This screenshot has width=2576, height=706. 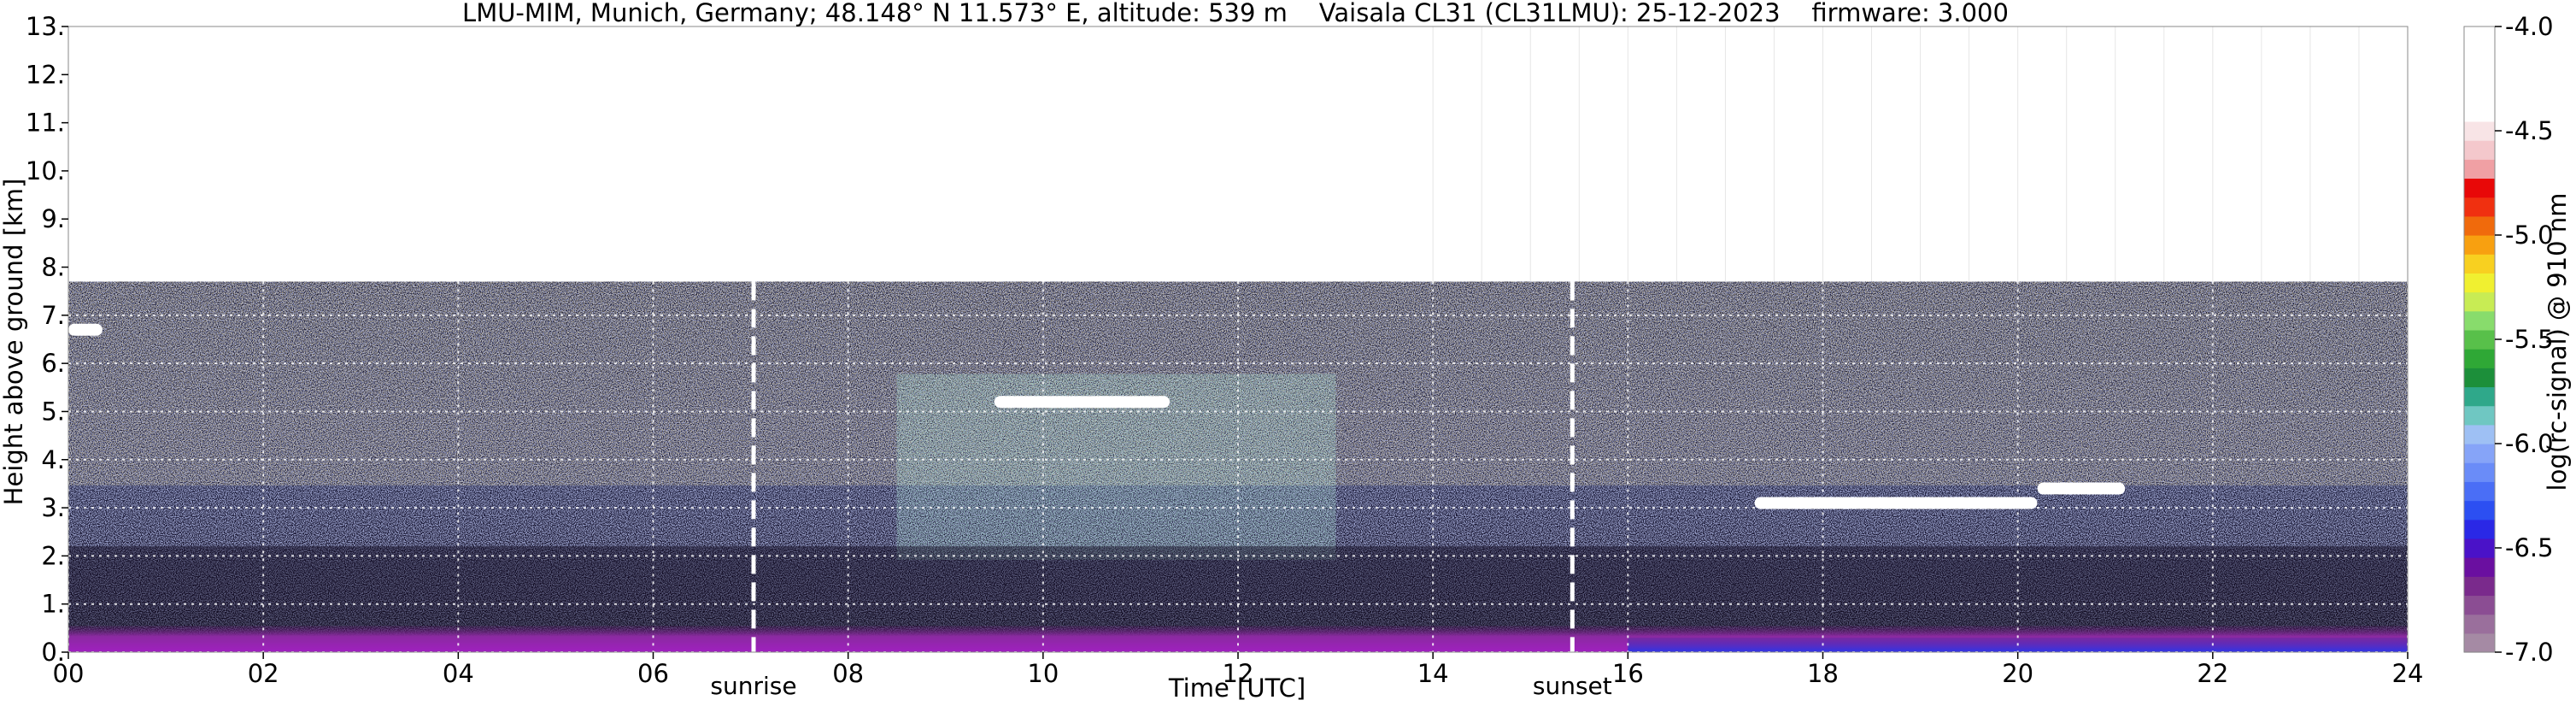 I want to click on y-tick-label: 1., so click(x=53, y=604).